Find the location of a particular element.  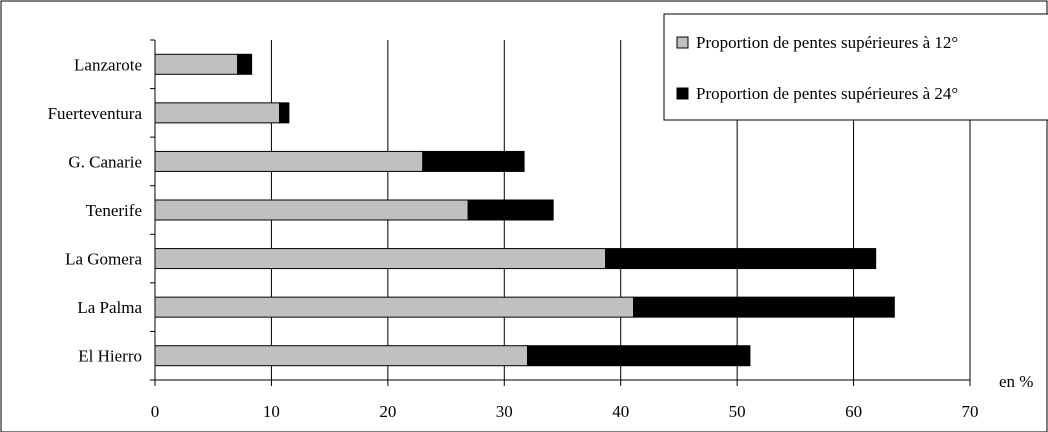

x-tick-label-20: 20 is located at coordinates (387, 411).